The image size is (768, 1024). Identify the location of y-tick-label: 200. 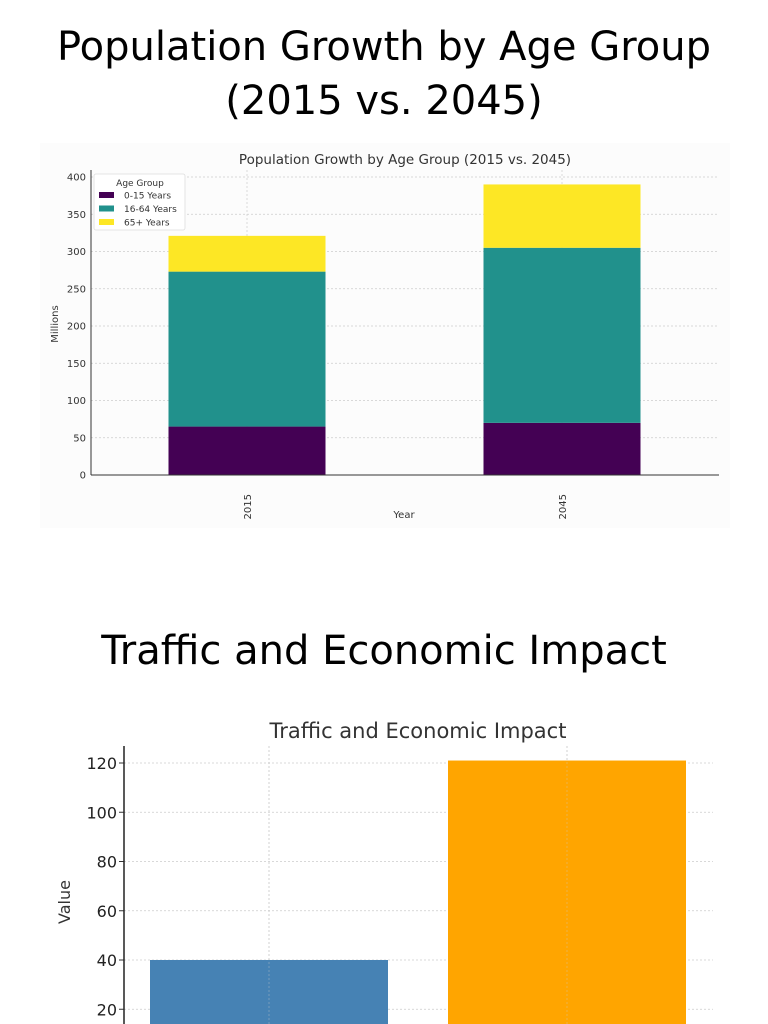
(76, 327).